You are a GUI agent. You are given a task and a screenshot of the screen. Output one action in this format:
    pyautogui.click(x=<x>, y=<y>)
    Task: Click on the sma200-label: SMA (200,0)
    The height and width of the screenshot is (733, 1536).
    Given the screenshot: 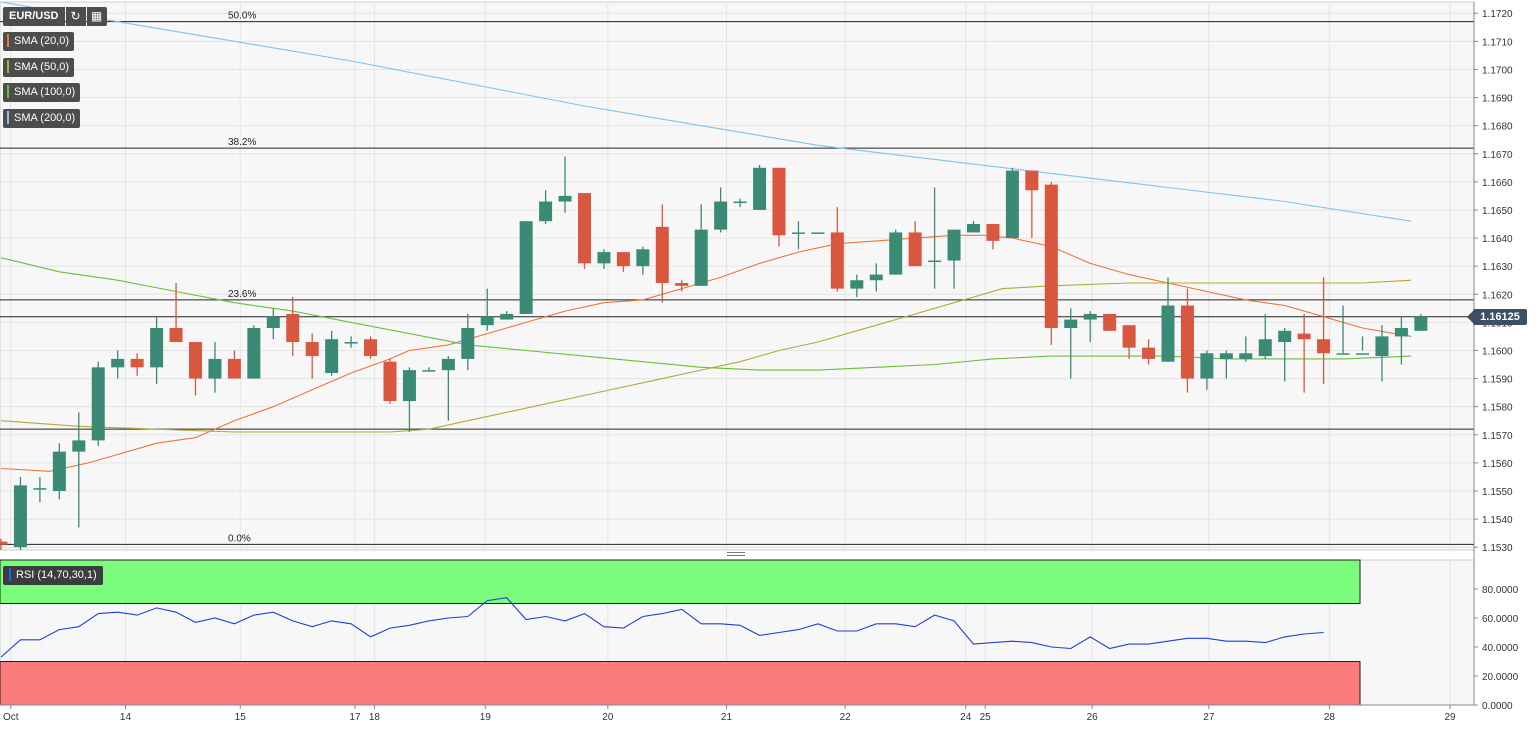 What is the action you would take?
    pyautogui.click(x=45, y=118)
    